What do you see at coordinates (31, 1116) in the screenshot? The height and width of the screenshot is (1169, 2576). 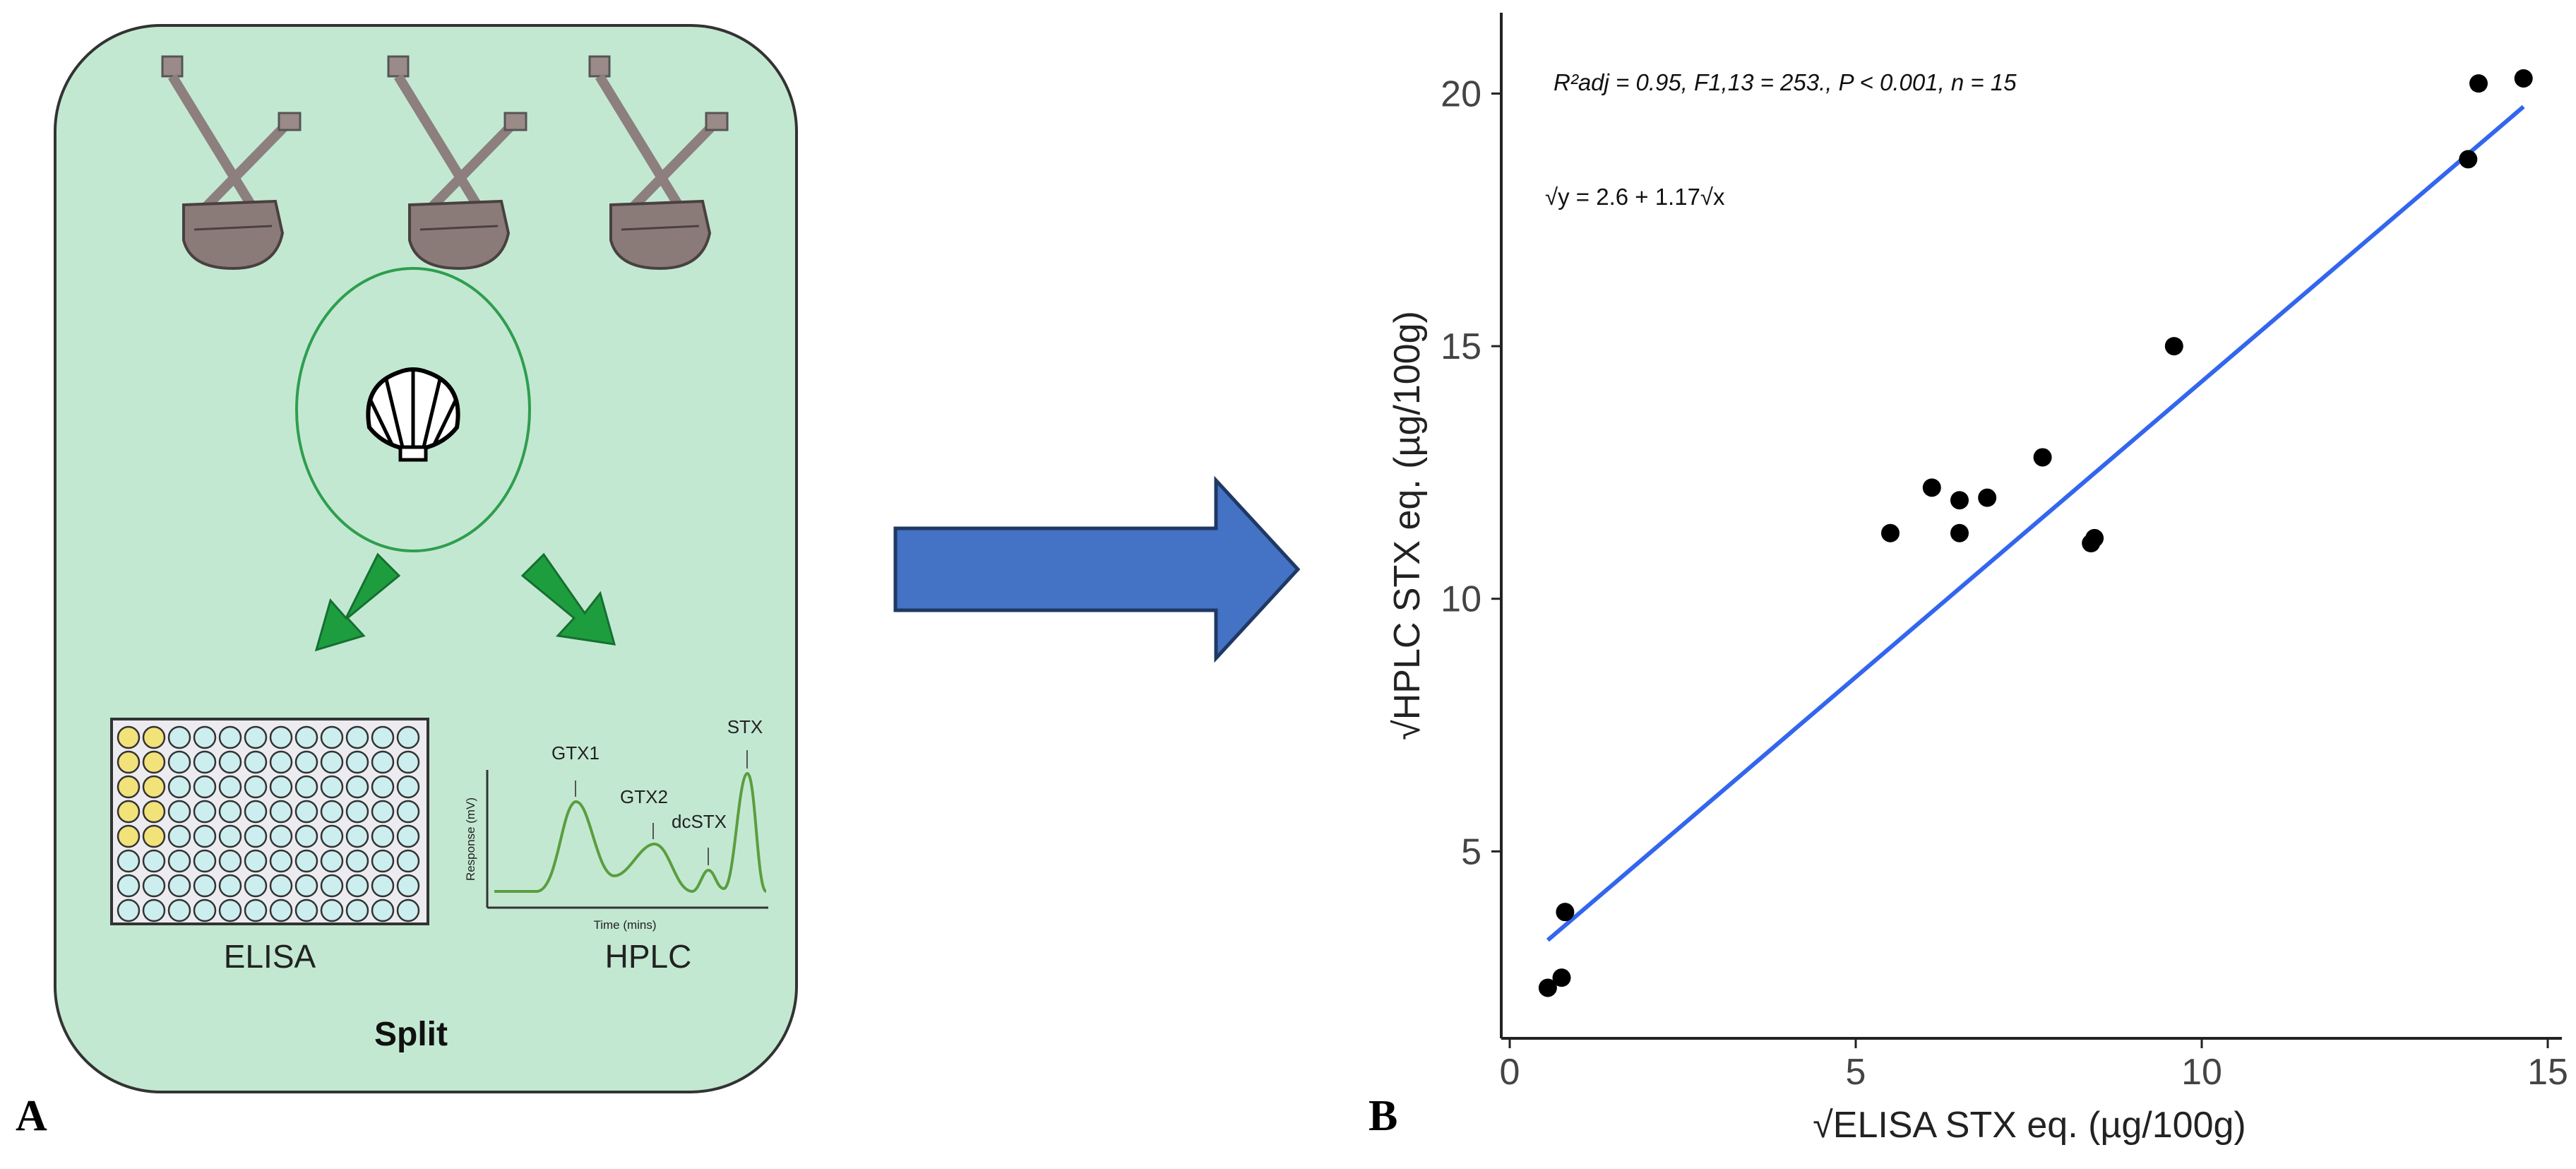 I see `panel-a-letter: A` at bounding box center [31, 1116].